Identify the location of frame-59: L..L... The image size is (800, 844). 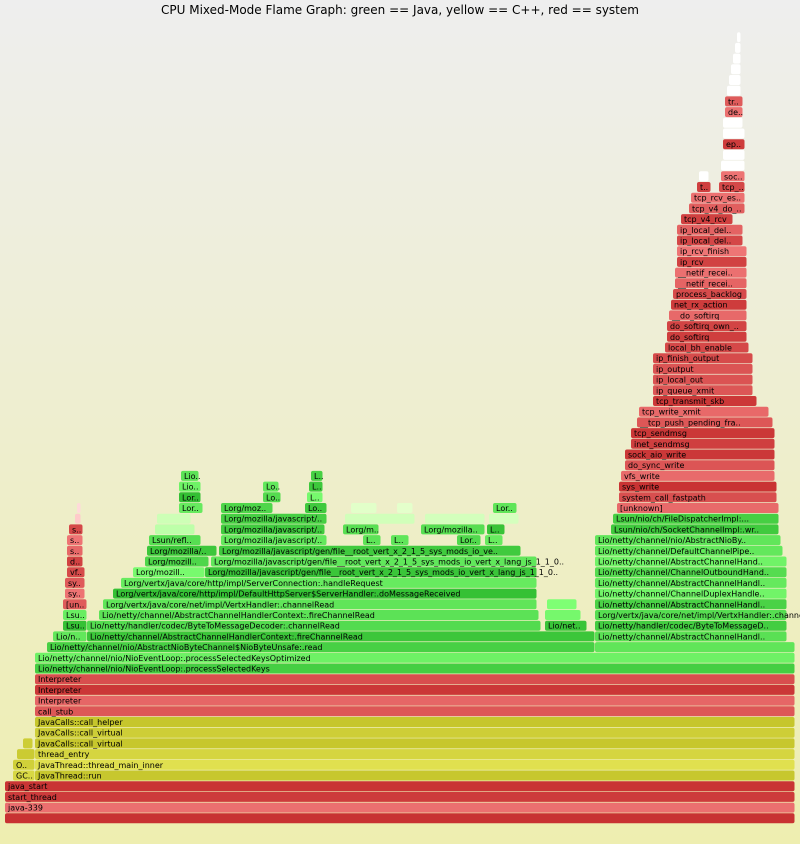
(400, 540).